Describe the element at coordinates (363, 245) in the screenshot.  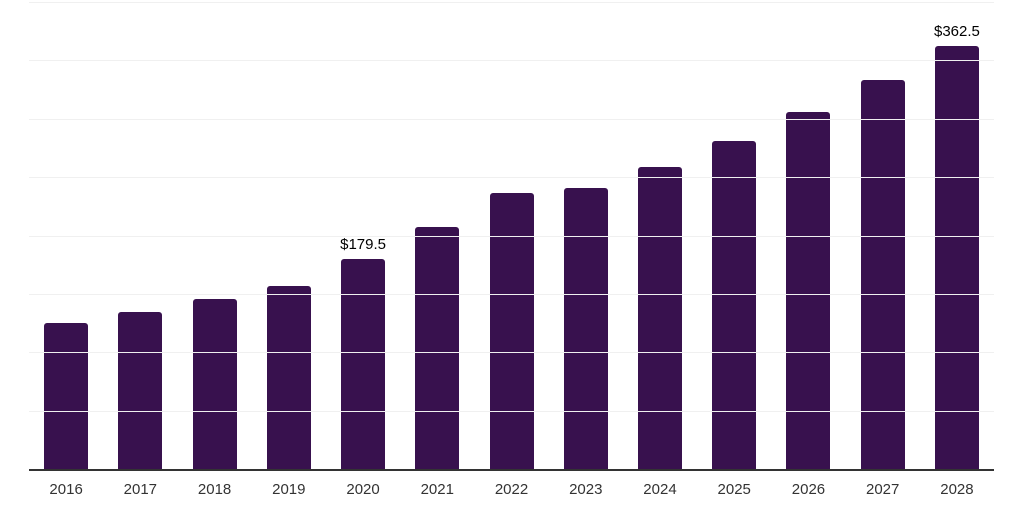
I see `data-label-2020: $179.5` at that location.